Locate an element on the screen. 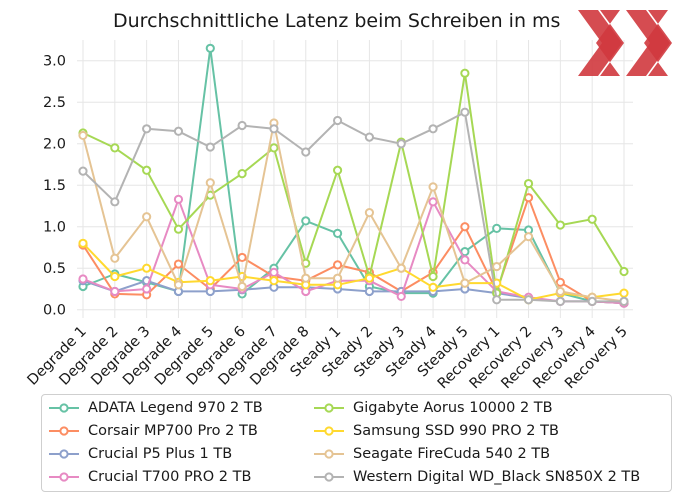 Image resolution: width=680 pixels, height=503 pixels. legend-item: ADATA Legend 970 2 TB is located at coordinates (155, 408).